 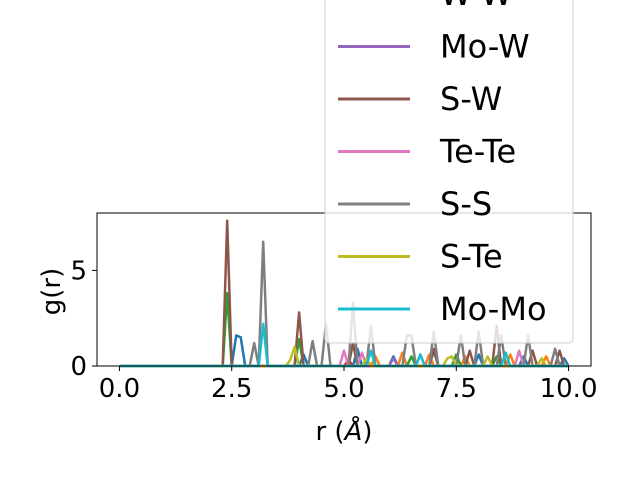 I want to click on legend-item: S-S, so click(x=415, y=204).